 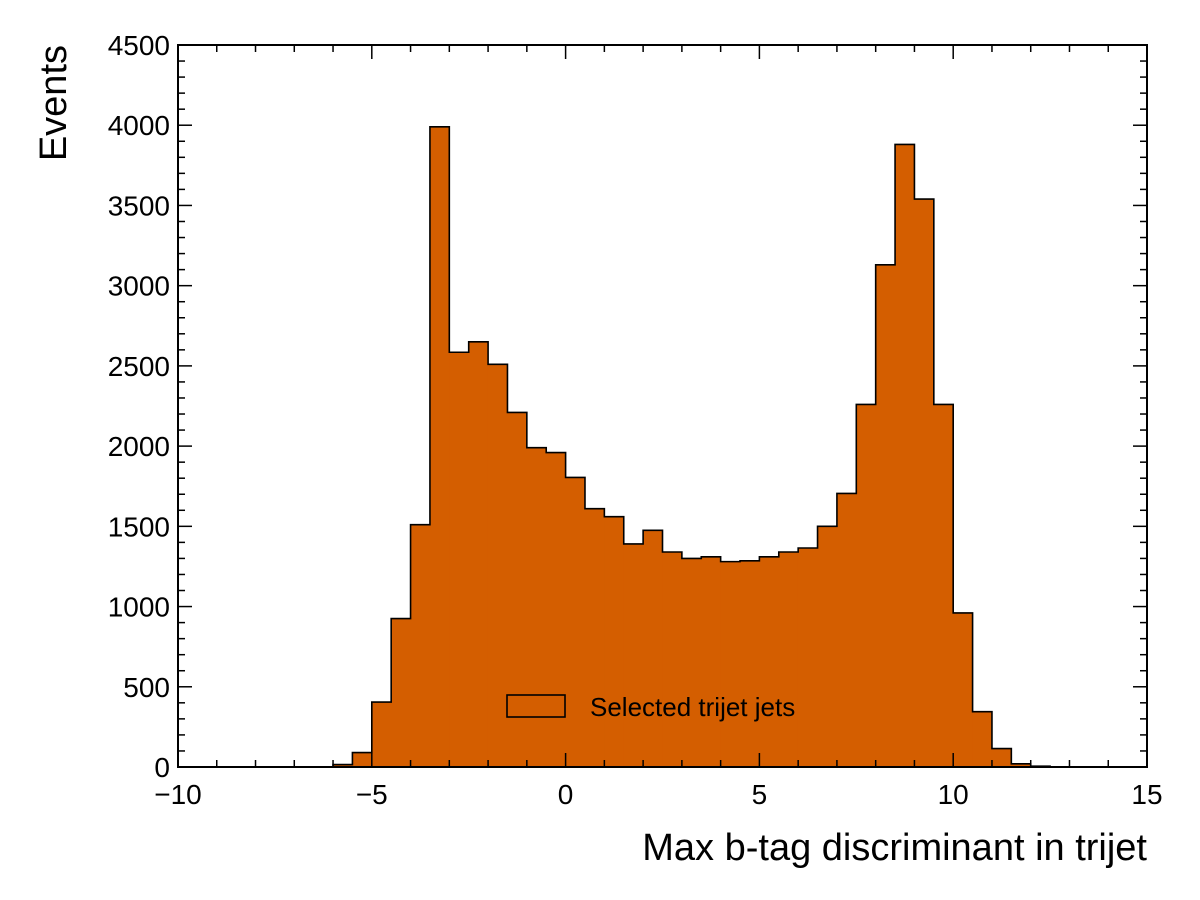 What do you see at coordinates (658, 794) in the screenshot?
I see `x-tick-labels: −10 −5 0 5 10 15` at bounding box center [658, 794].